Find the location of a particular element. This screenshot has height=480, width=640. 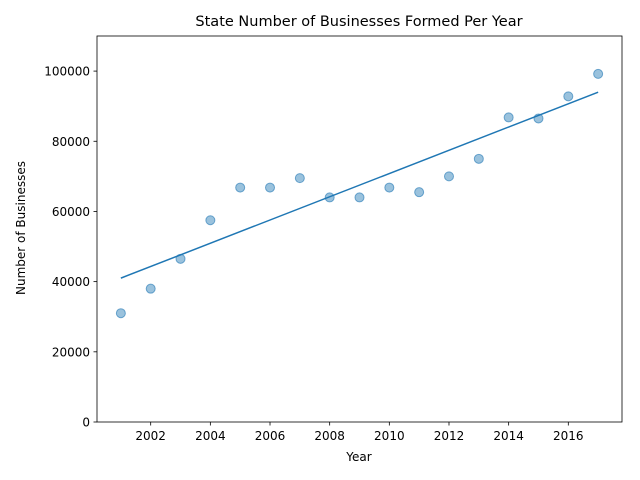

x-tick-label-1: 2004 is located at coordinates (210, 436).